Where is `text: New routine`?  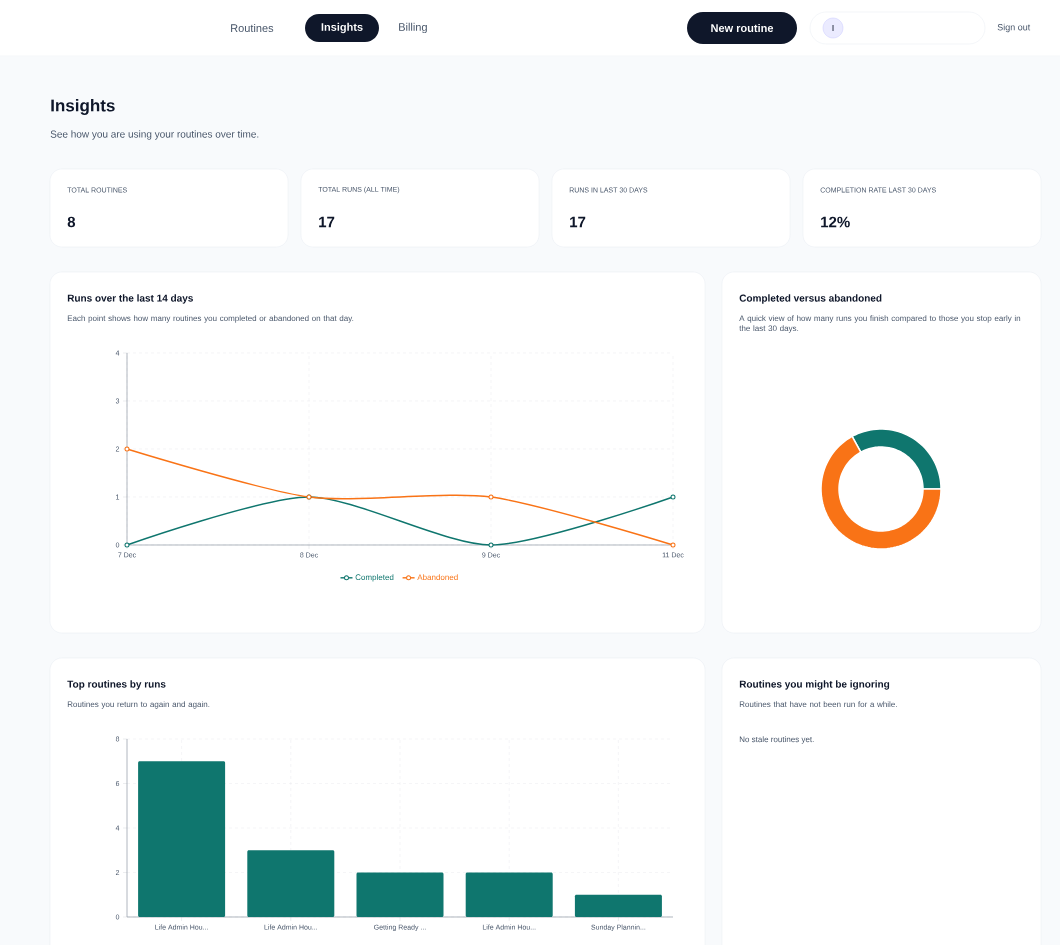
text: New routine is located at coordinates (742, 28).